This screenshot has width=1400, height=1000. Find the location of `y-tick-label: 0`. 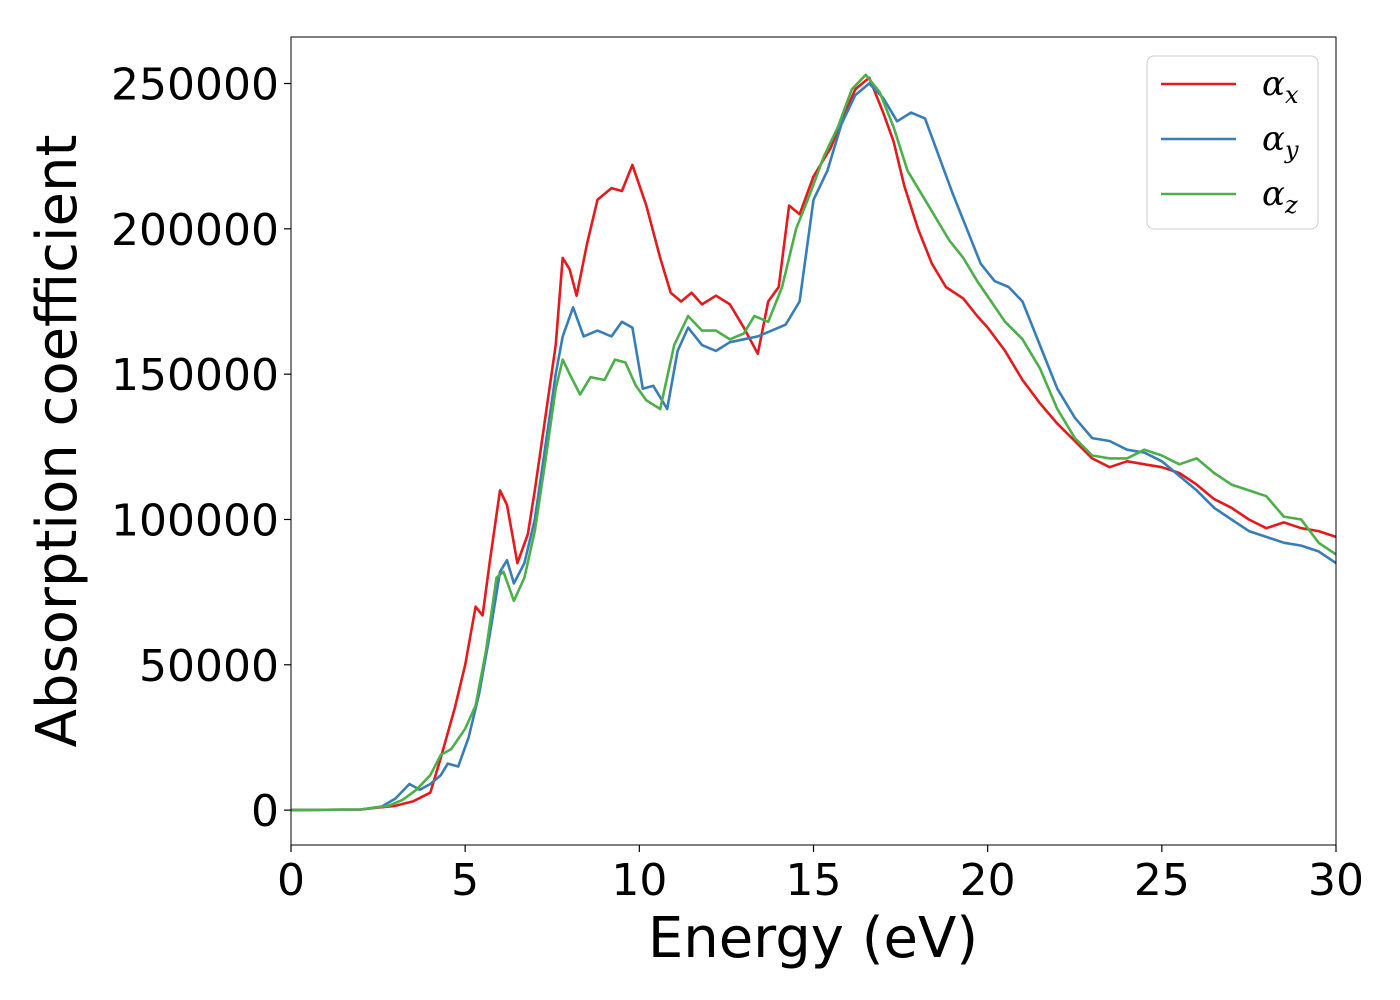

y-tick-label: 0 is located at coordinates (265, 811).